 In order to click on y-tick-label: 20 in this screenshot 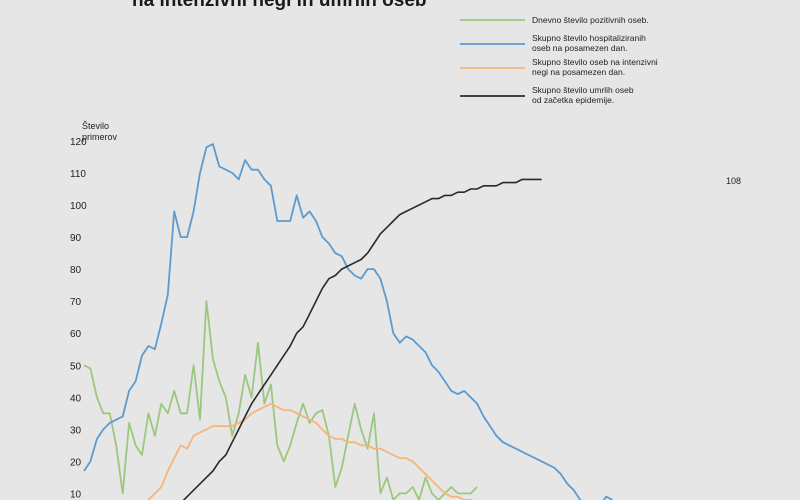, I will do `click(76, 462)`.